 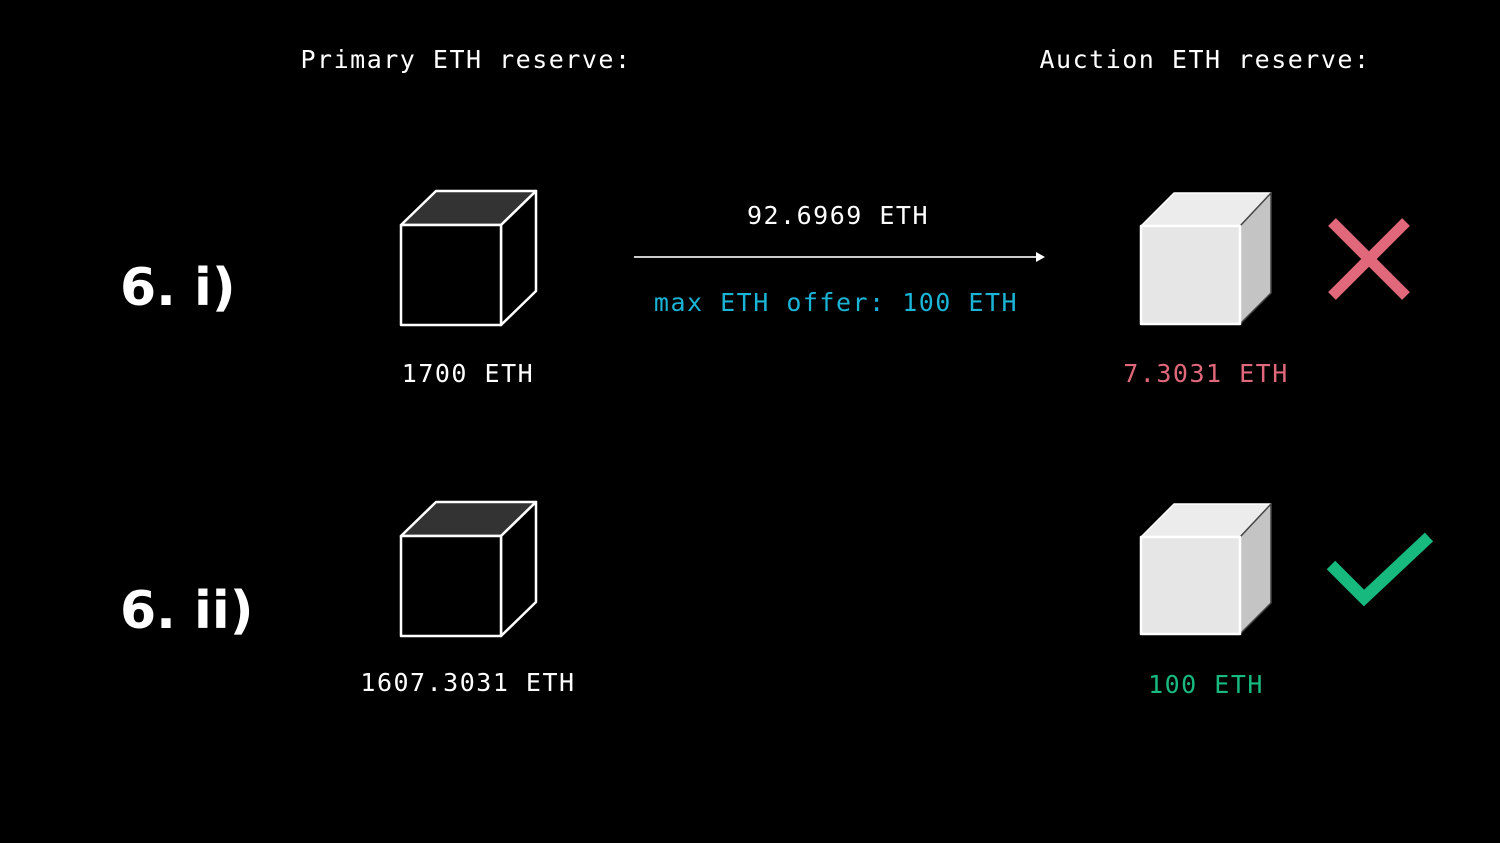 I want to click on transfer-amount: 92.6969 ETH, so click(x=838, y=215).